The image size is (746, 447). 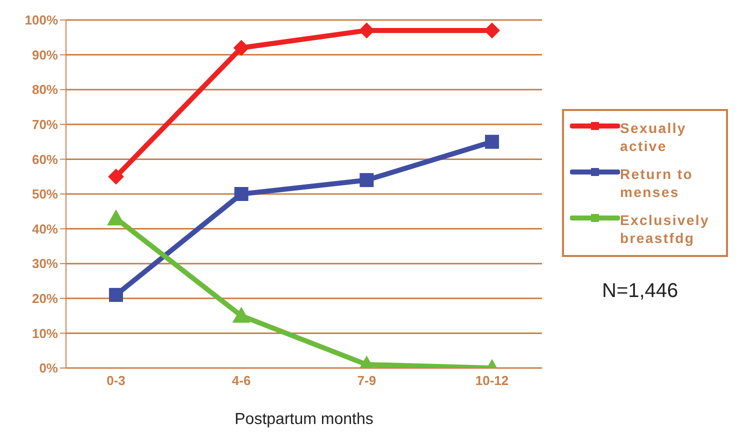 I want to click on legend-label: Return to menses, so click(x=657, y=183).